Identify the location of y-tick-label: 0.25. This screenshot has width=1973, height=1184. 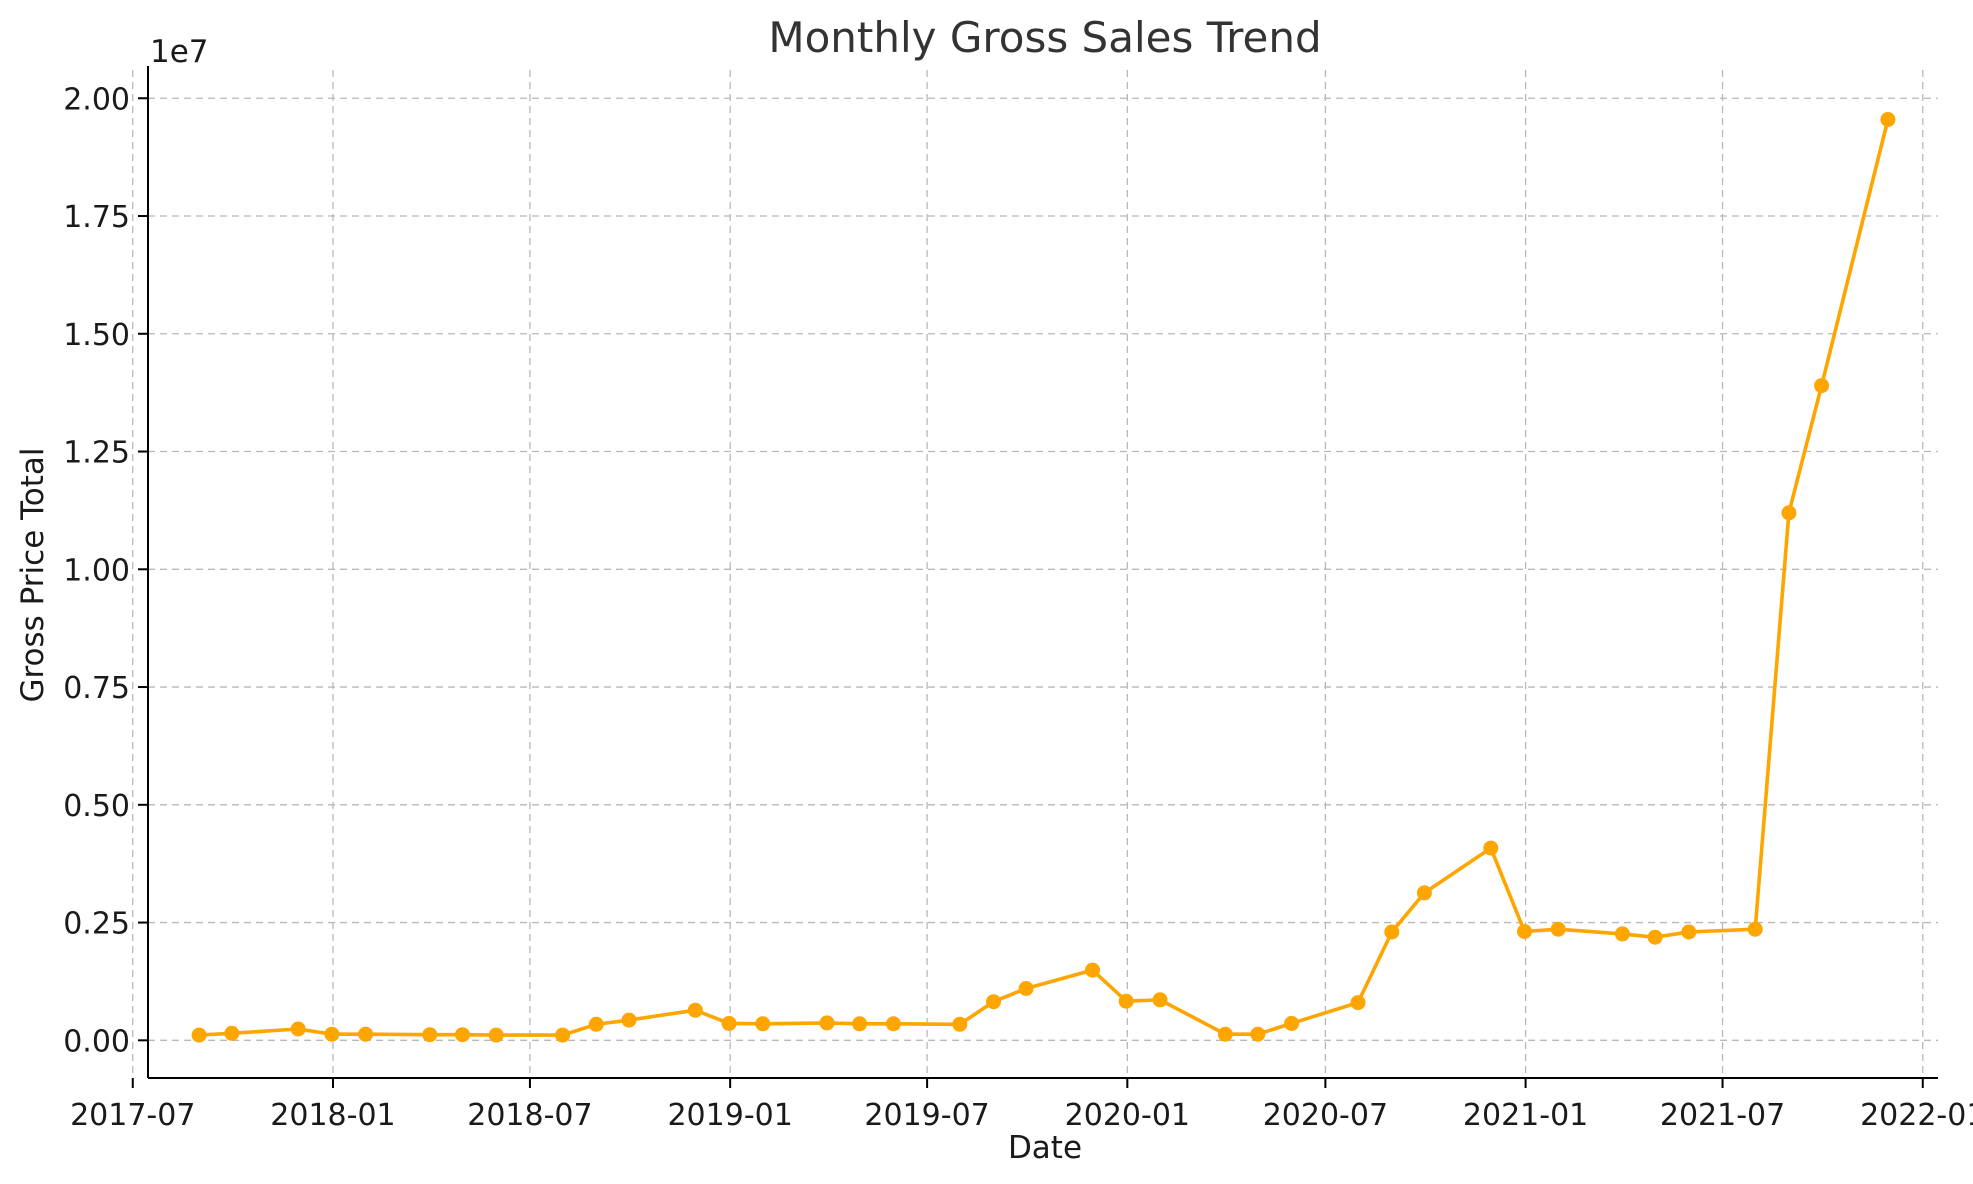
(96, 924).